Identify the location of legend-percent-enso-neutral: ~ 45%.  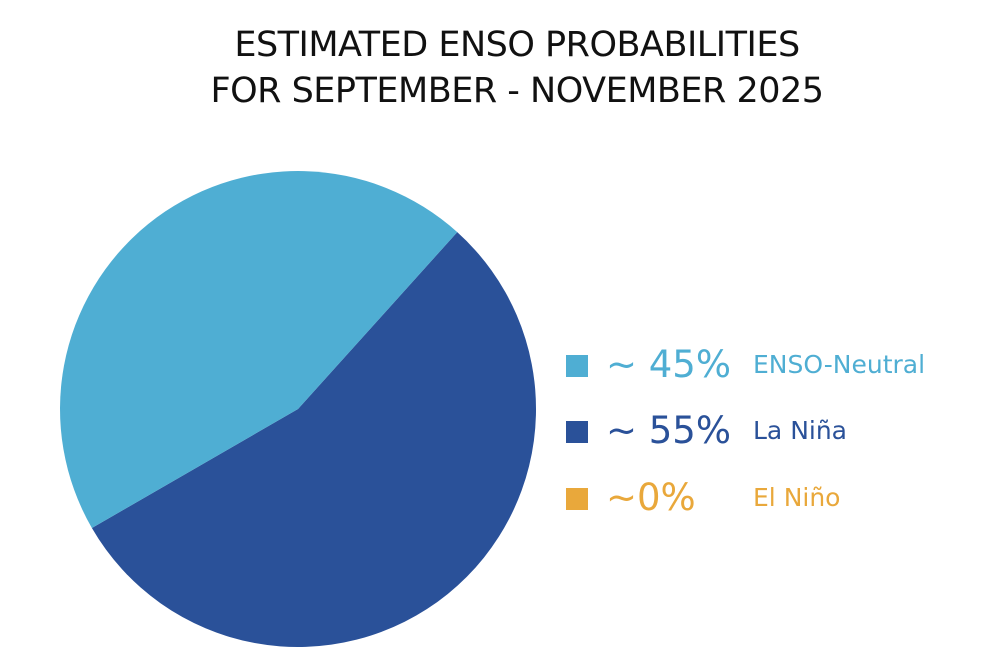
(669, 364).